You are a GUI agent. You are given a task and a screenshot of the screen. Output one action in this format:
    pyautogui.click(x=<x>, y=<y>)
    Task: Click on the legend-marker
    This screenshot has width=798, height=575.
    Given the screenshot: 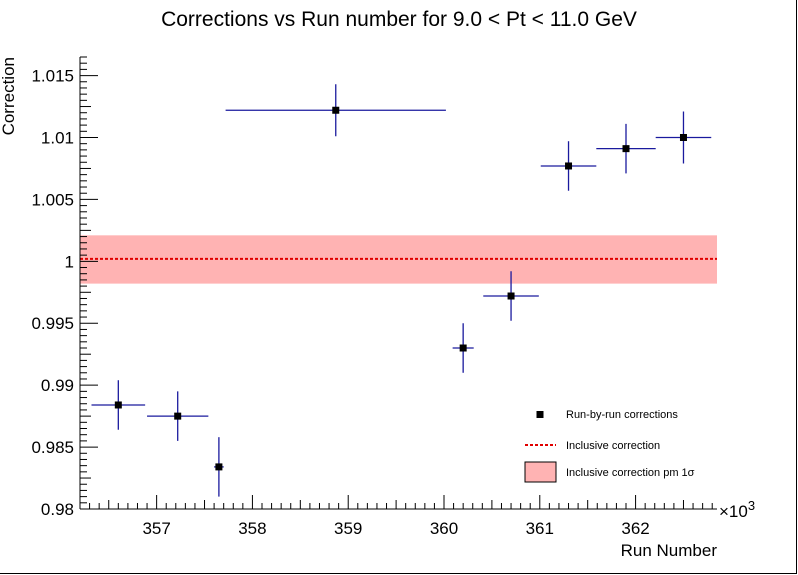 What is the action you would take?
    pyautogui.click(x=540, y=414)
    